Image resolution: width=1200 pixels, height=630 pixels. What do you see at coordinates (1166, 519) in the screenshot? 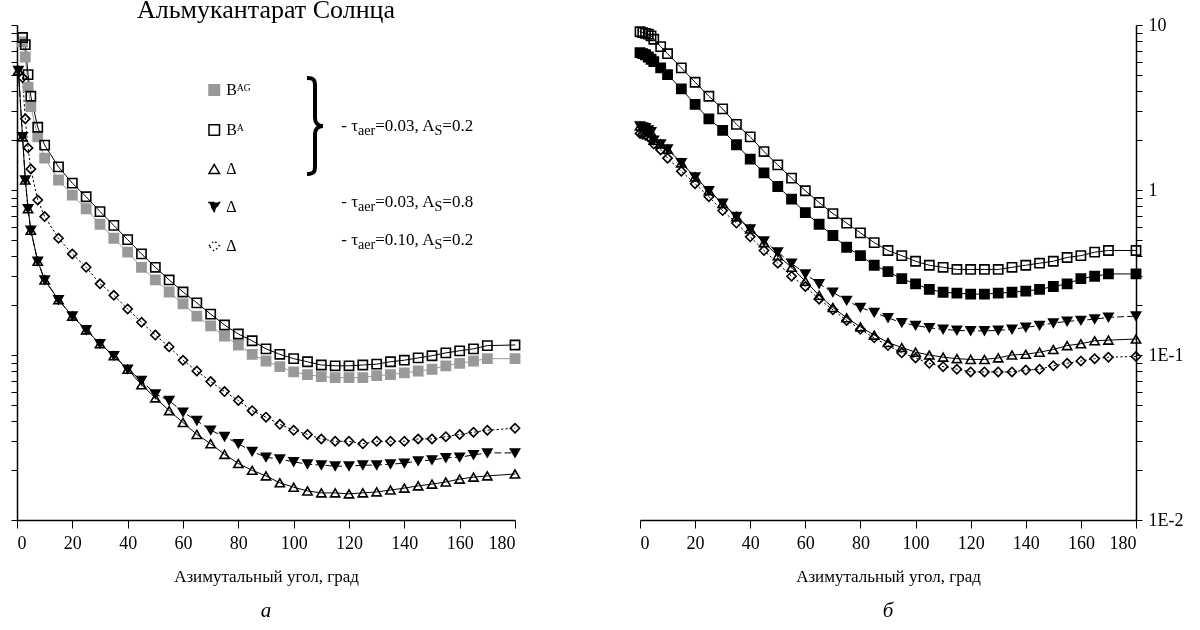
I see `y2-tick-label: 1E-2` at bounding box center [1166, 519].